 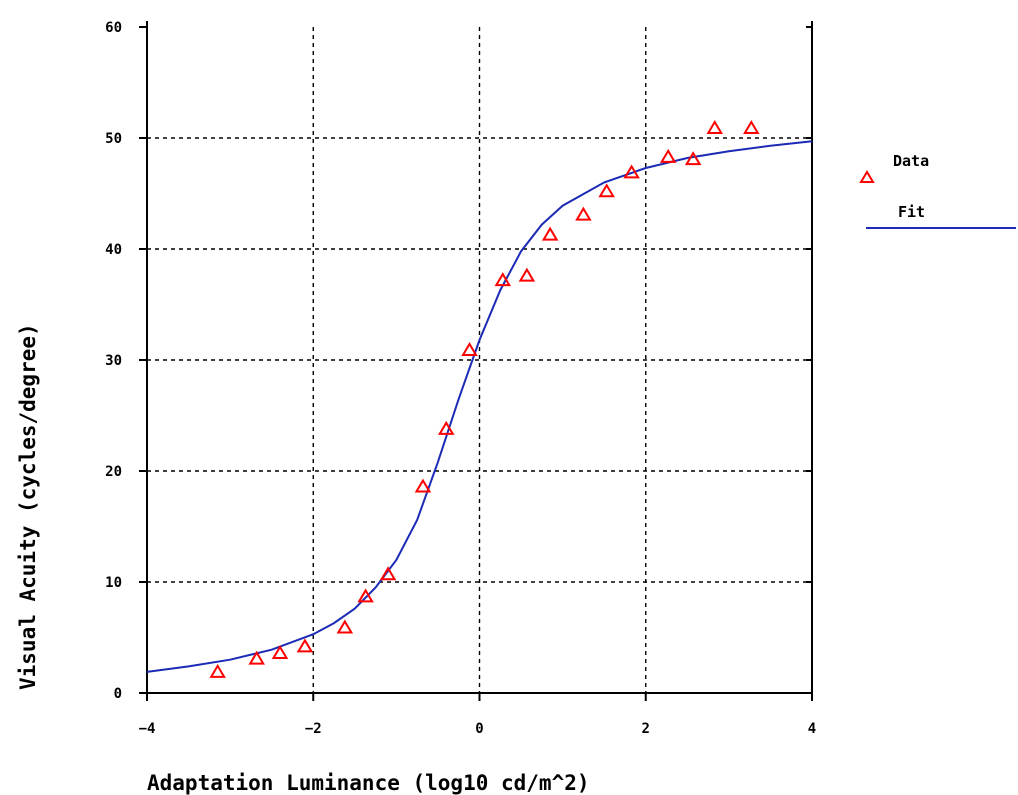 I want to click on y-tick-label: 20, so click(x=113, y=472).